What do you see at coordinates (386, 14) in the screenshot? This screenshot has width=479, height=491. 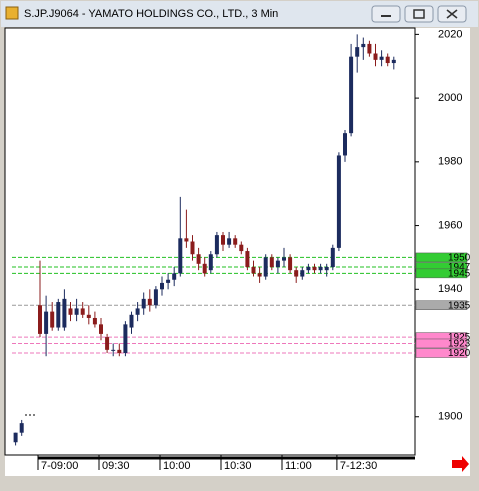 I see `minimize-button` at bounding box center [386, 14].